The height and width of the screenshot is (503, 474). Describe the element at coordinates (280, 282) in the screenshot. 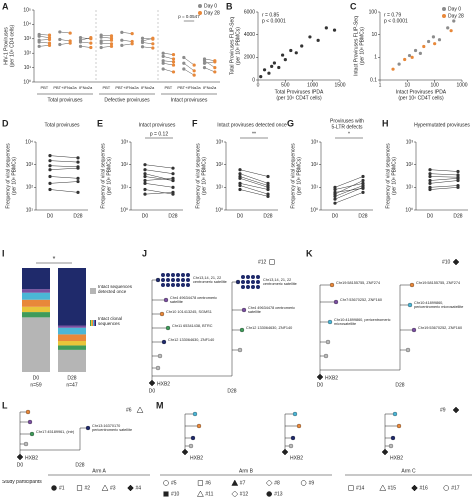

I see `leaf-label-box: Chr13,14, 21, 22 centromeric satellite` at that location.